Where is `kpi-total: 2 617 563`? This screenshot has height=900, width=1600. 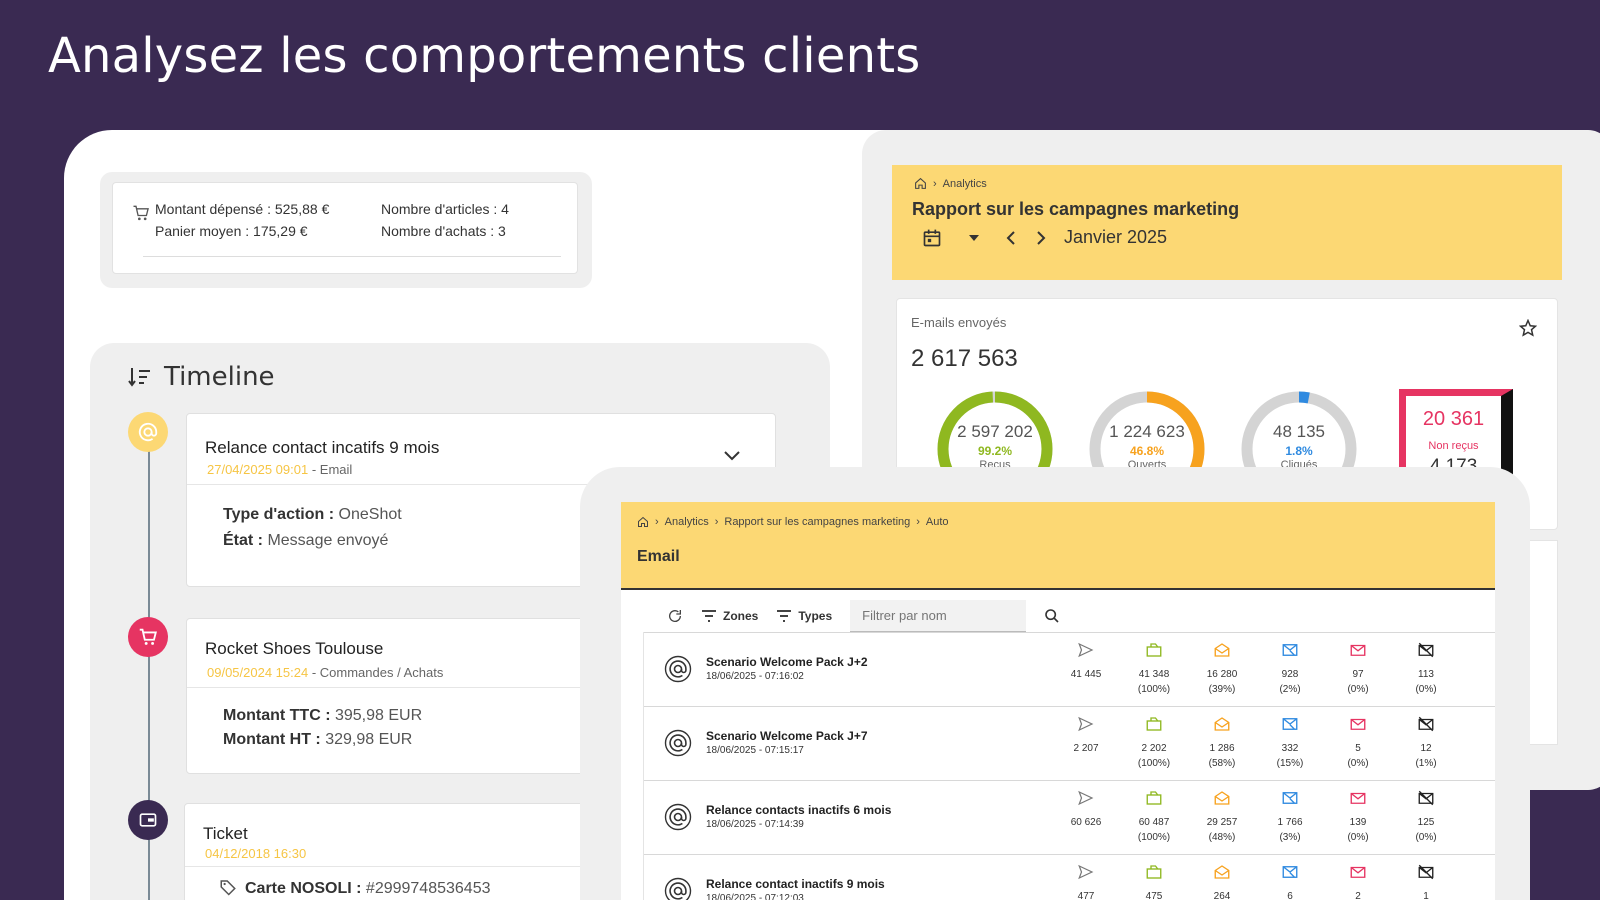 kpi-total: 2 617 563 is located at coordinates (964, 358).